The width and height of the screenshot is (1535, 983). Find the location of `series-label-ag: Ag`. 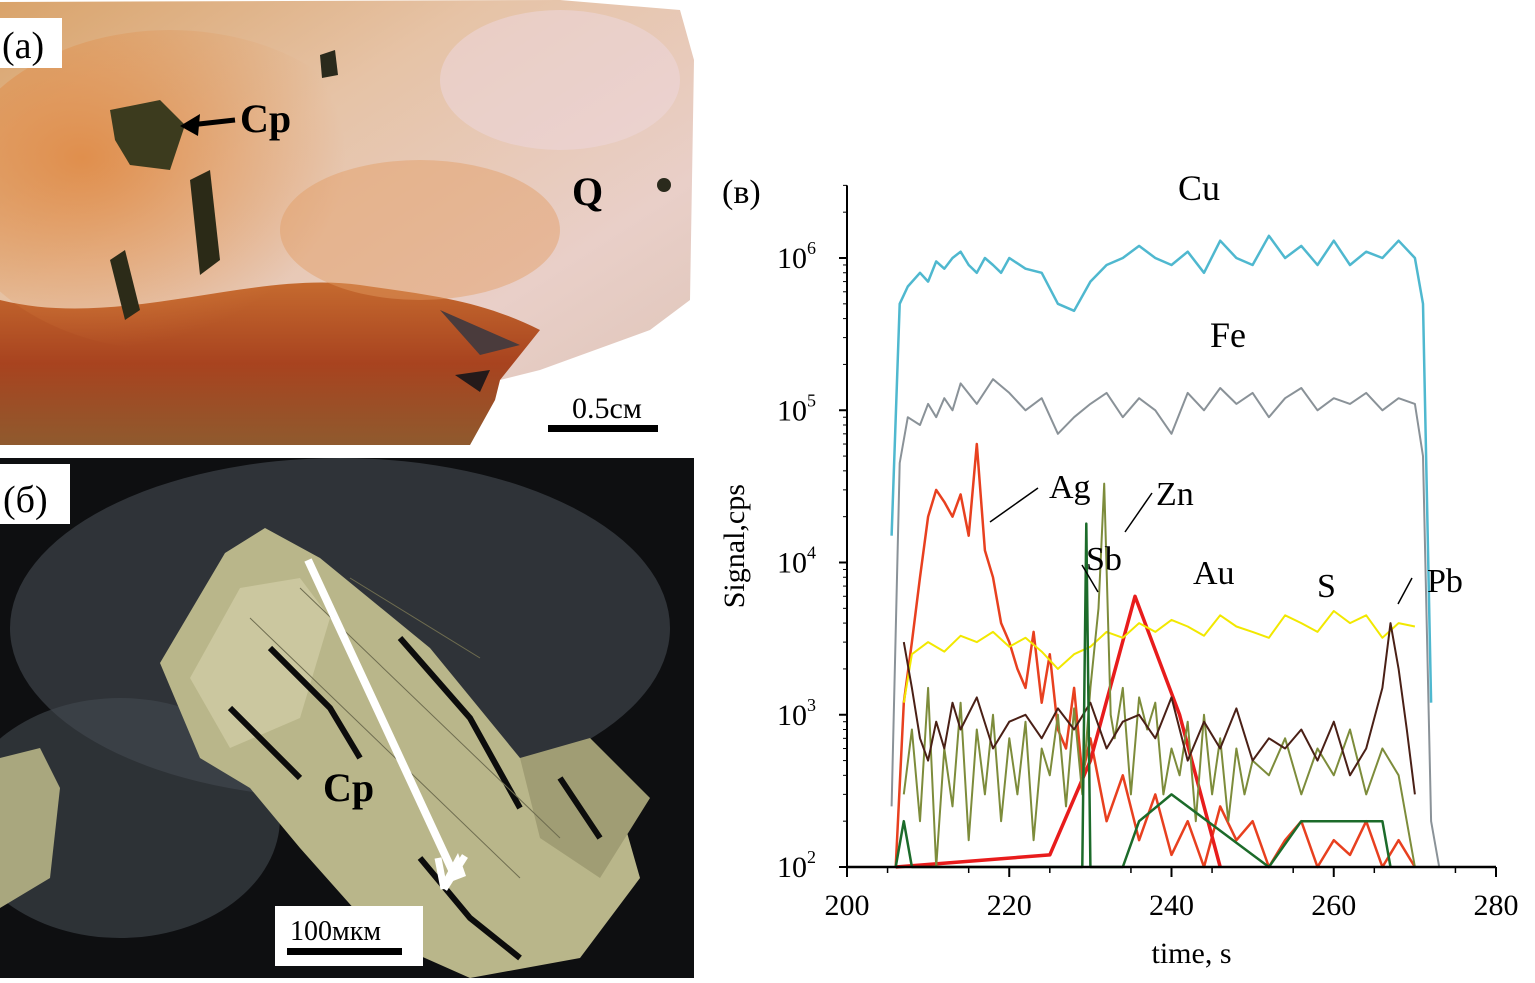

series-label-ag: Ag is located at coordinates (1070, 487).